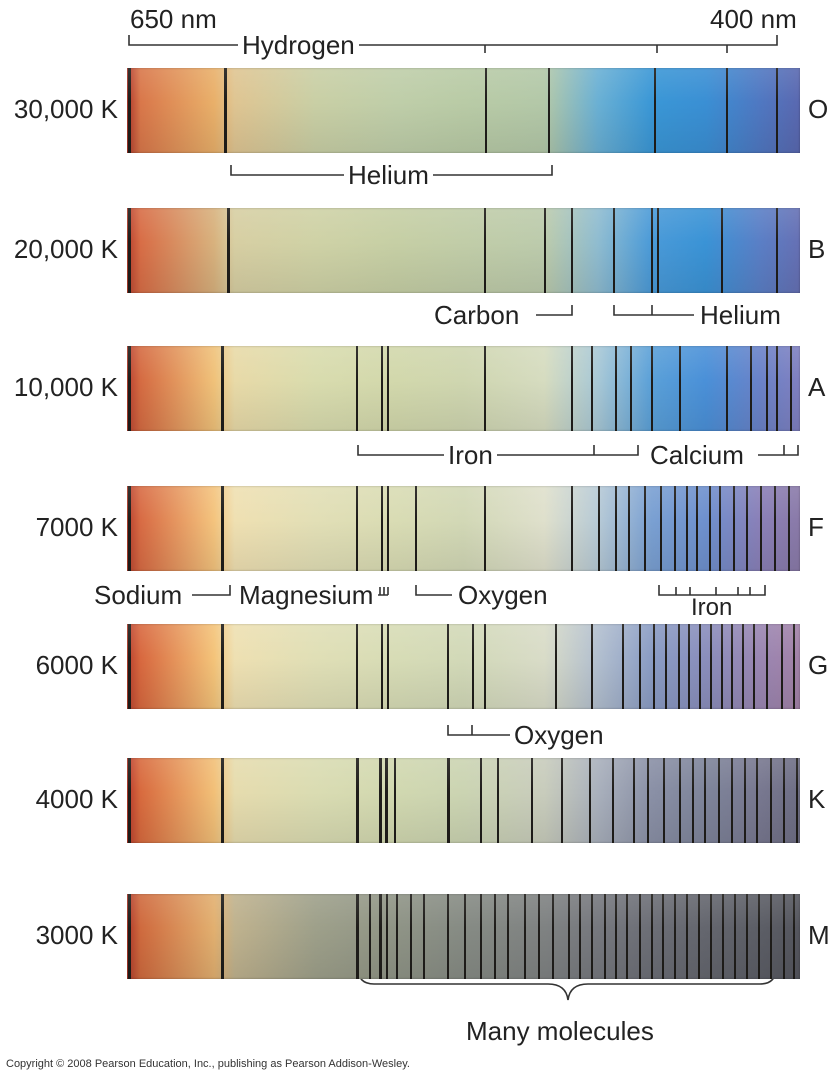 The width and height of the screenshot is (839, 1080). Describe the element at coordinates (818, 109) in the screenshot. I see `spectral-class-label: O` at that location.